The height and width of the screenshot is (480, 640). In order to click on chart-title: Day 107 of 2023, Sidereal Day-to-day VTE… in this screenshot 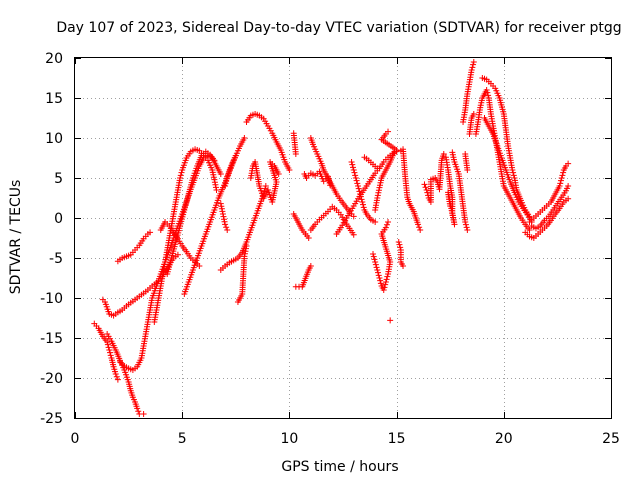, I will do `click(338, 28)`.